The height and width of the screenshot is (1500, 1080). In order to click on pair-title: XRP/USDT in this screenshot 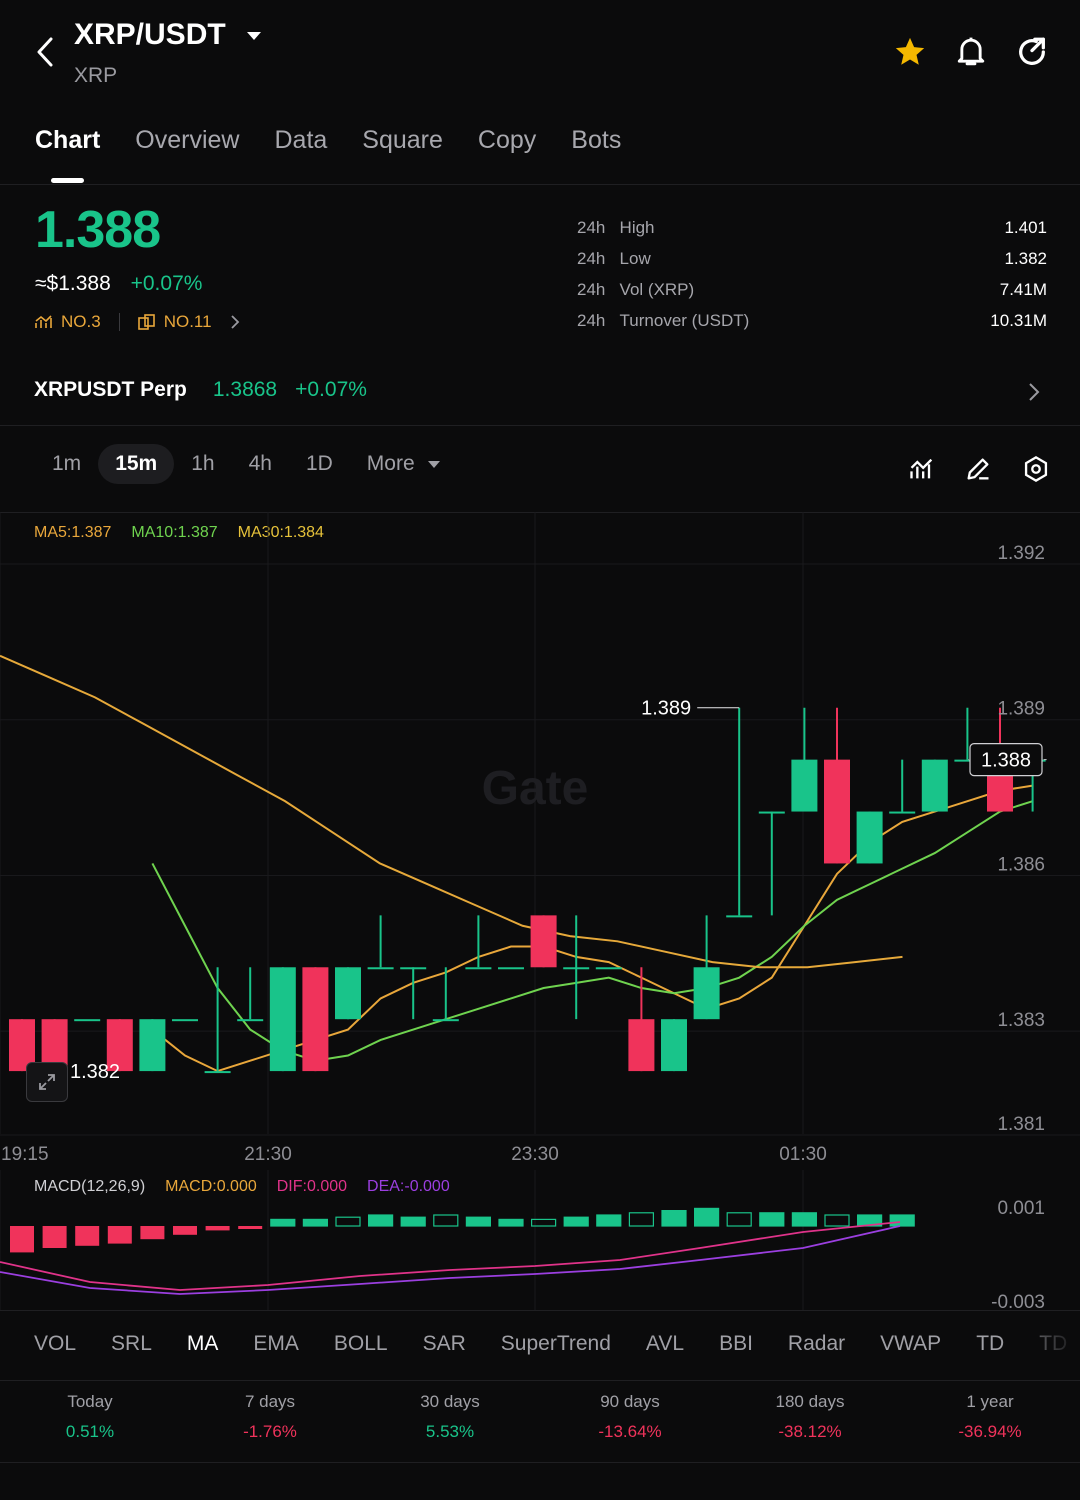, I will do `click(169, 35)`.